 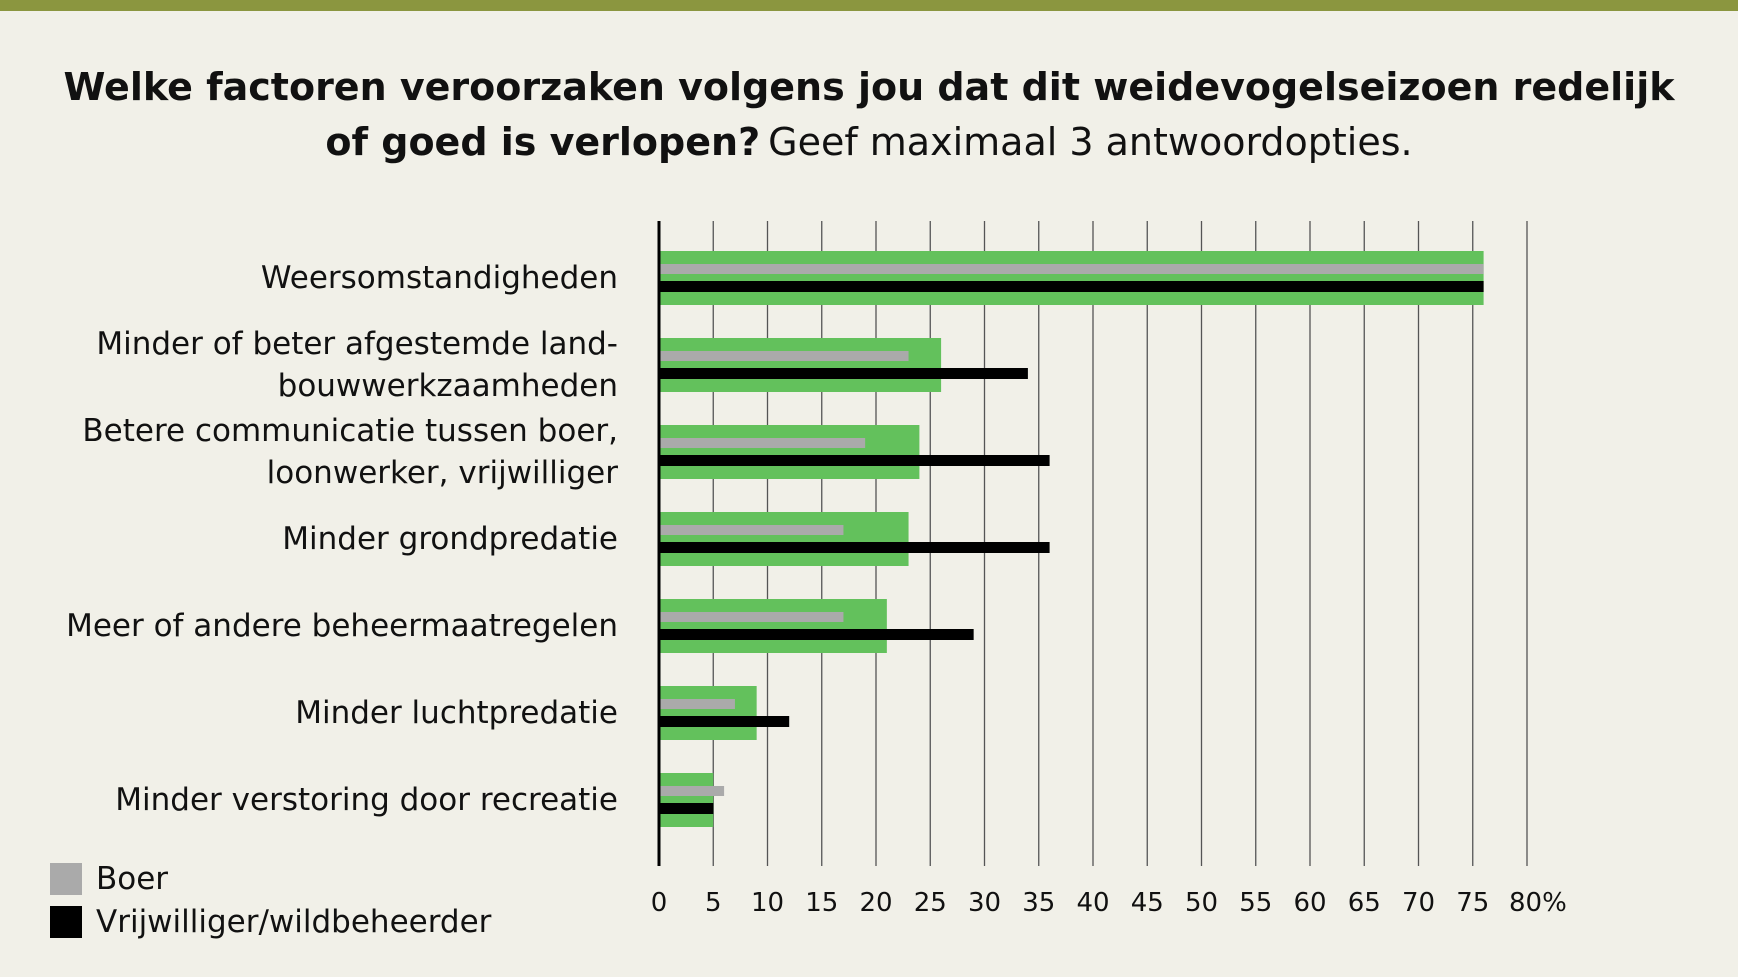 I want to click on category-label-line: Minder of beter afgestemde land-, so click(x=357, y=344).